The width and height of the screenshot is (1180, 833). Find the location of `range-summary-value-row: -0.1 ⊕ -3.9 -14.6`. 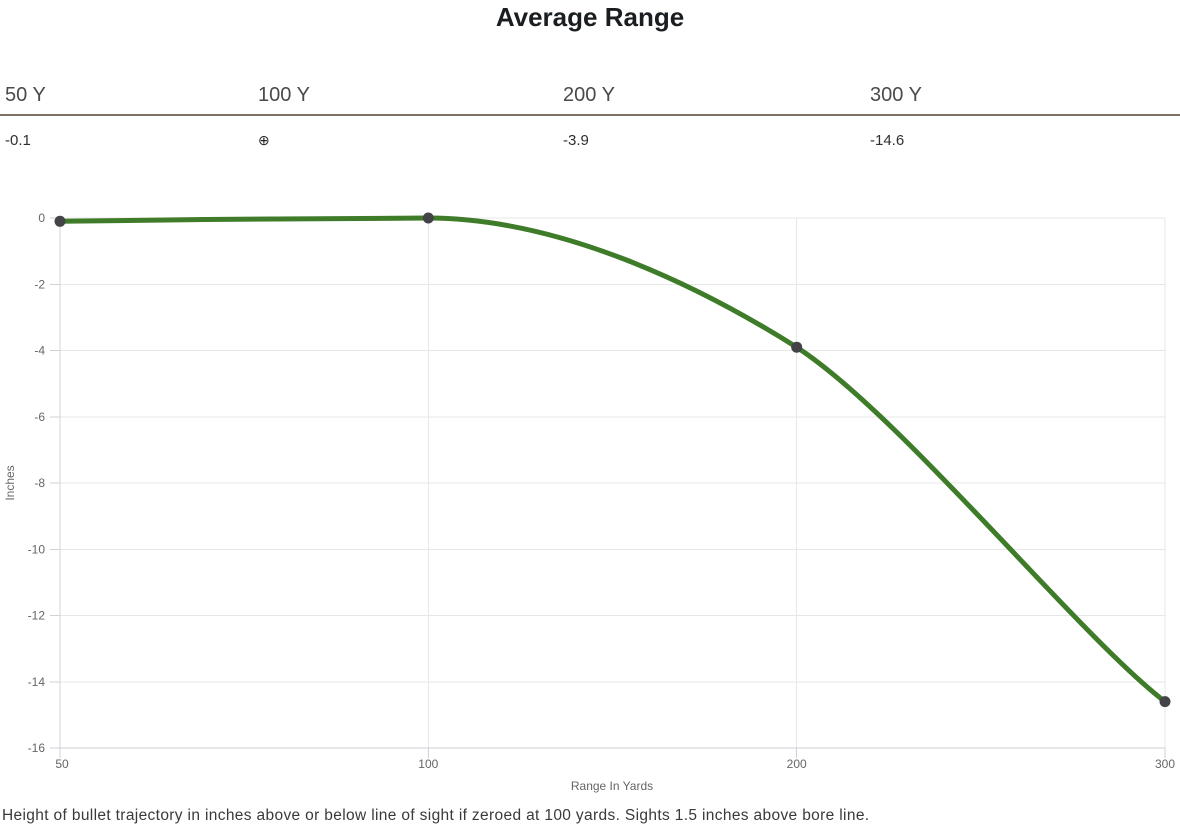

range-summary-value-row: -0.1 ⊕ -3.9 -14.6 is located at coordinates (590, 132).